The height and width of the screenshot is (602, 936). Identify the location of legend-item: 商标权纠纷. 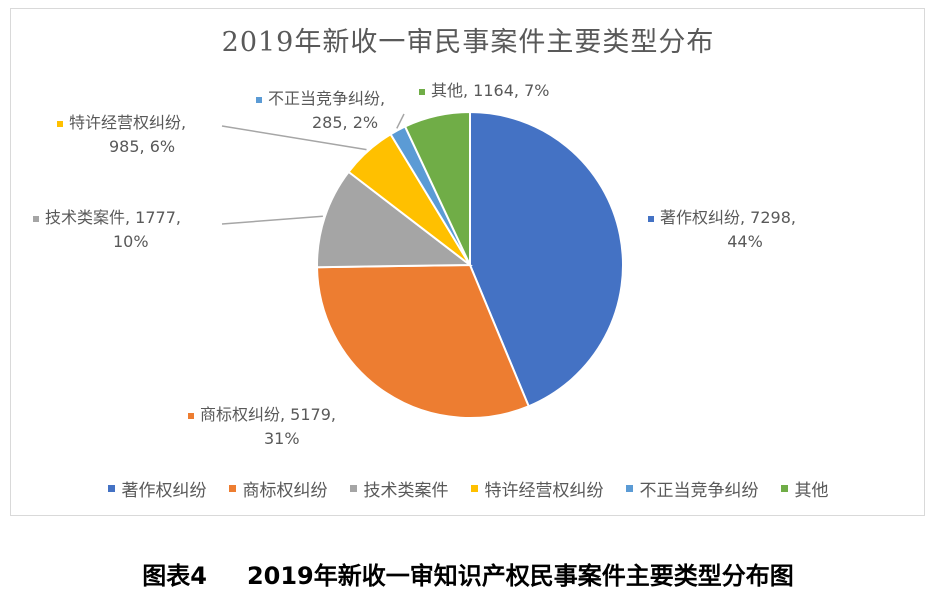
(278, 488).